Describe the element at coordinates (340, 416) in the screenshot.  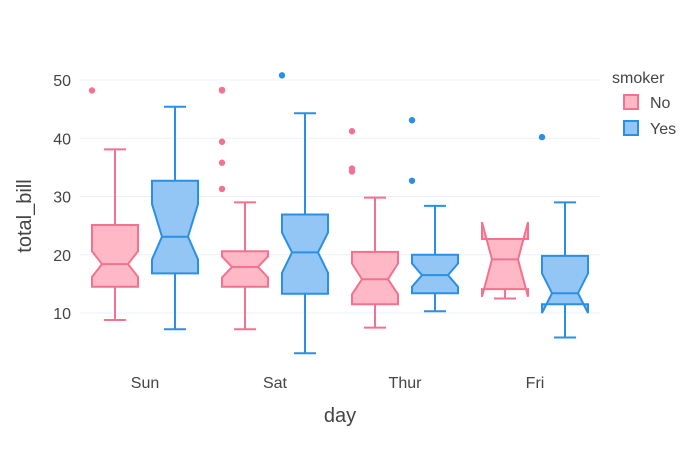
I see `x-axis-title: day` at that location.